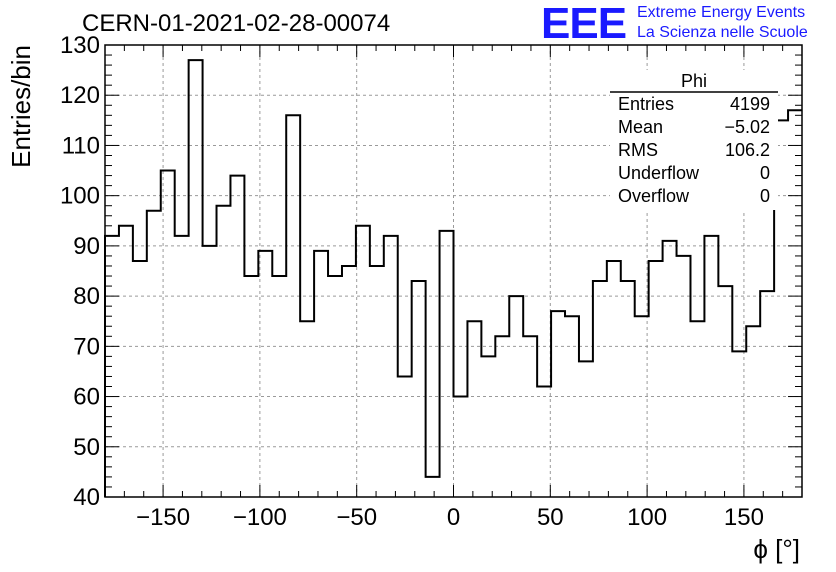 The image size is (836, 572). Describe the element at coordinates (750, 104) in the screenshot. I see `stats-row-value: 4199` at that location.